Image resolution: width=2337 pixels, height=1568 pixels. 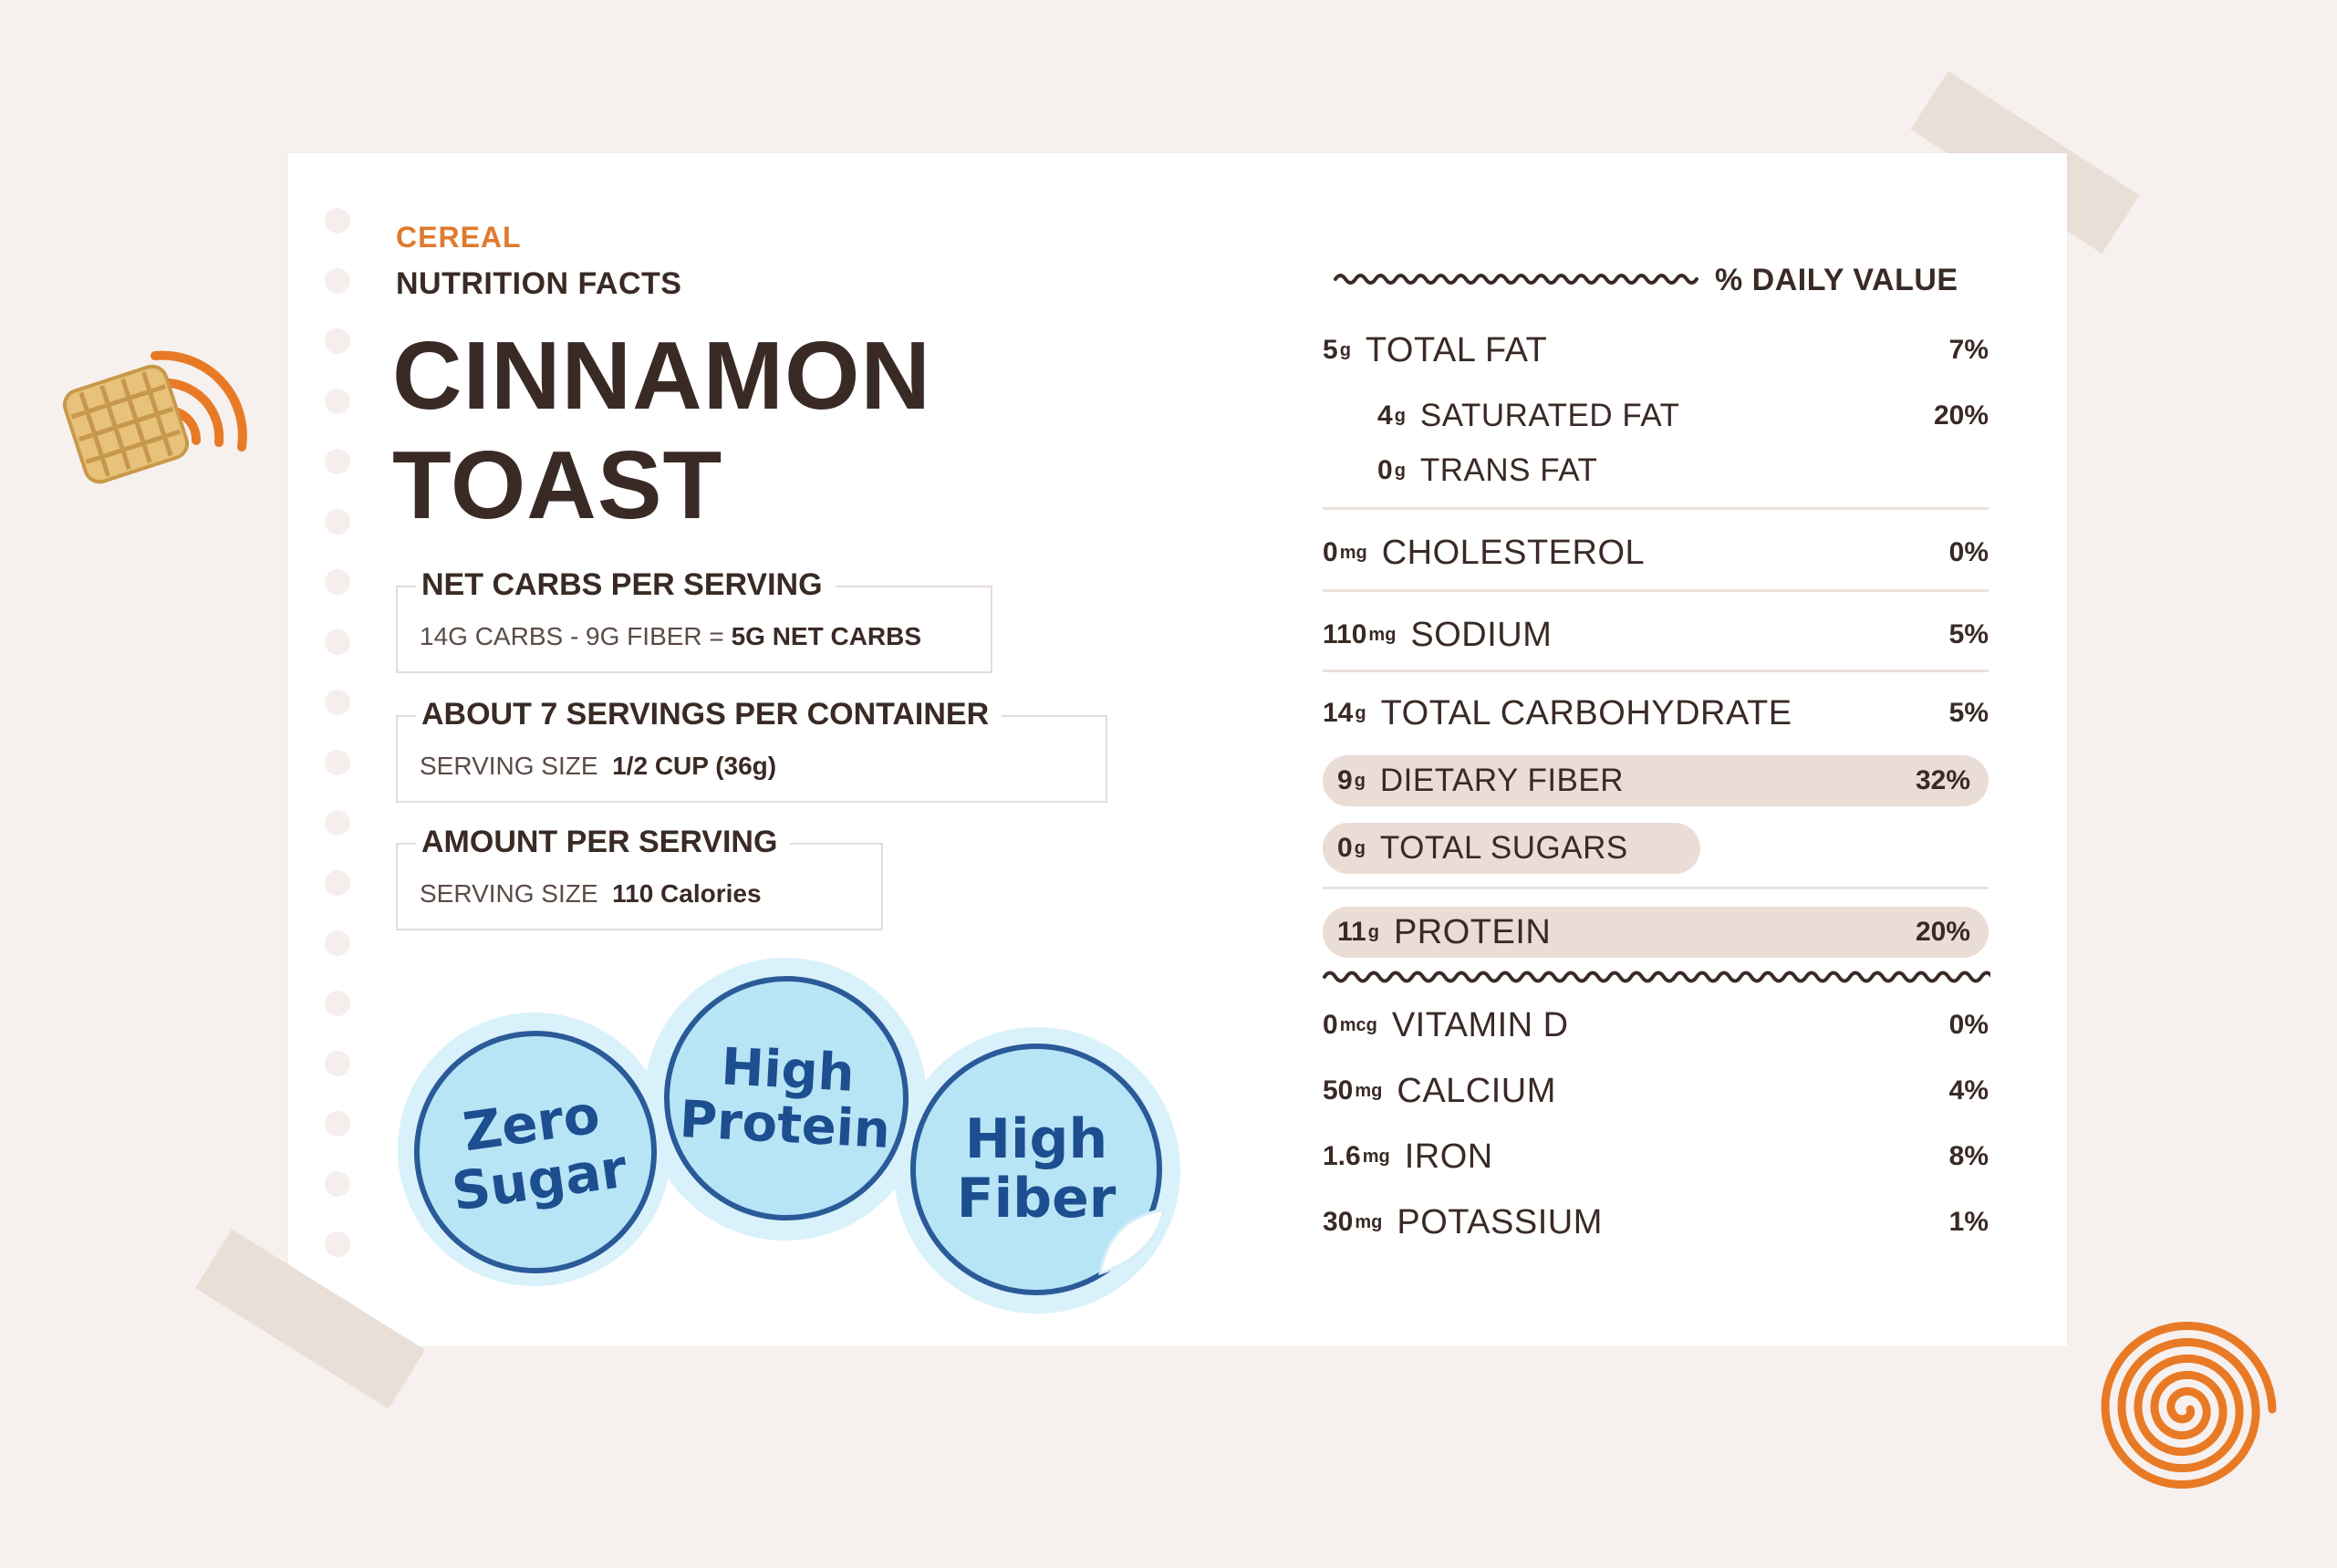 I want to click on nutrient-sodium: 110 mg SODIUM 5%, so click(x=1656, y=634).